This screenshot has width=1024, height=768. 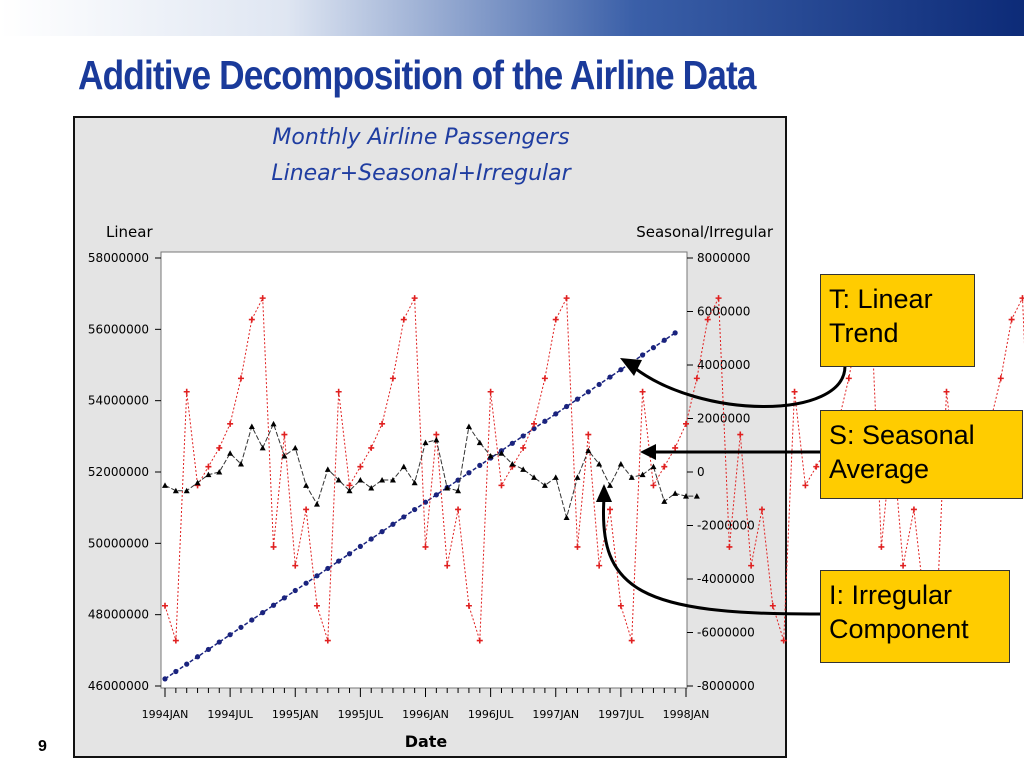 What do you see at coordinates (726, 633) in the screenshot?
I see `right-tick-label: -6000000` at bounding box center [726, 633].